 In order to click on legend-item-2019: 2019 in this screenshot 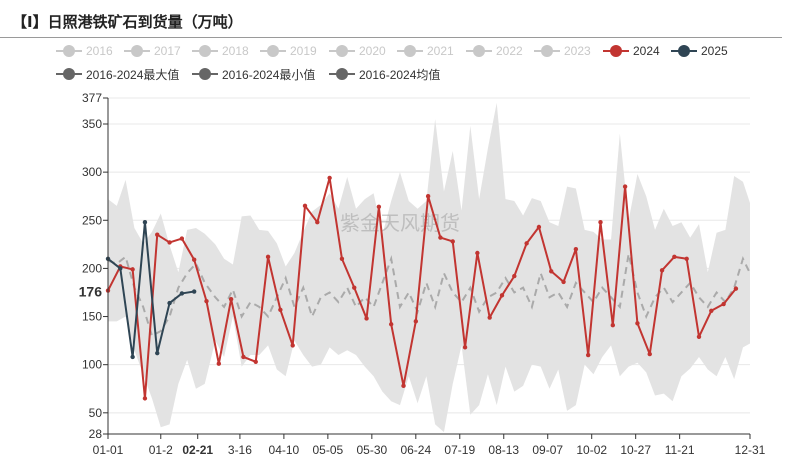, I will do `click(288, 51)`.